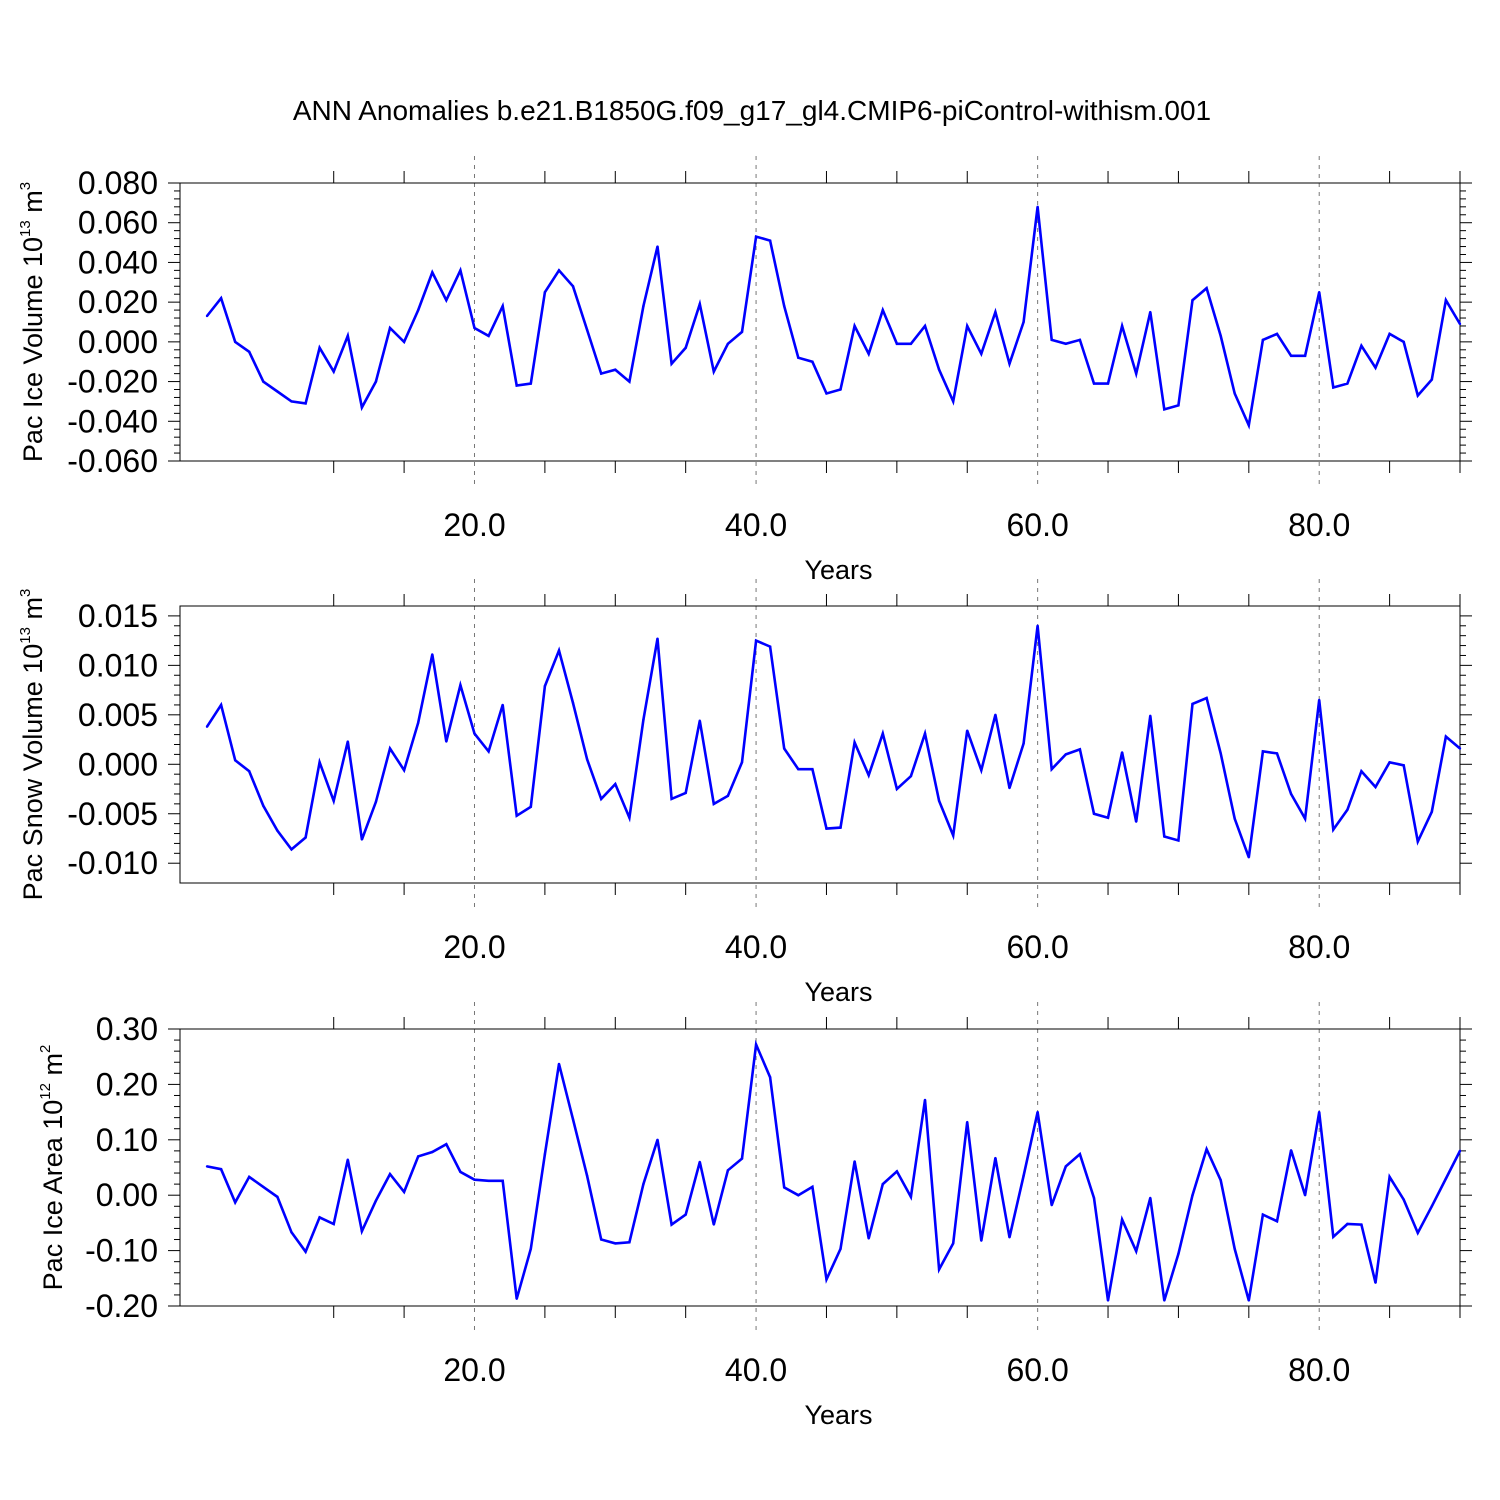 This screenshot has height=1500, width=1500. Describe the element at coordinates (112, 461) in the screenshot. I see `y-tick-label: -0.060` at that location.